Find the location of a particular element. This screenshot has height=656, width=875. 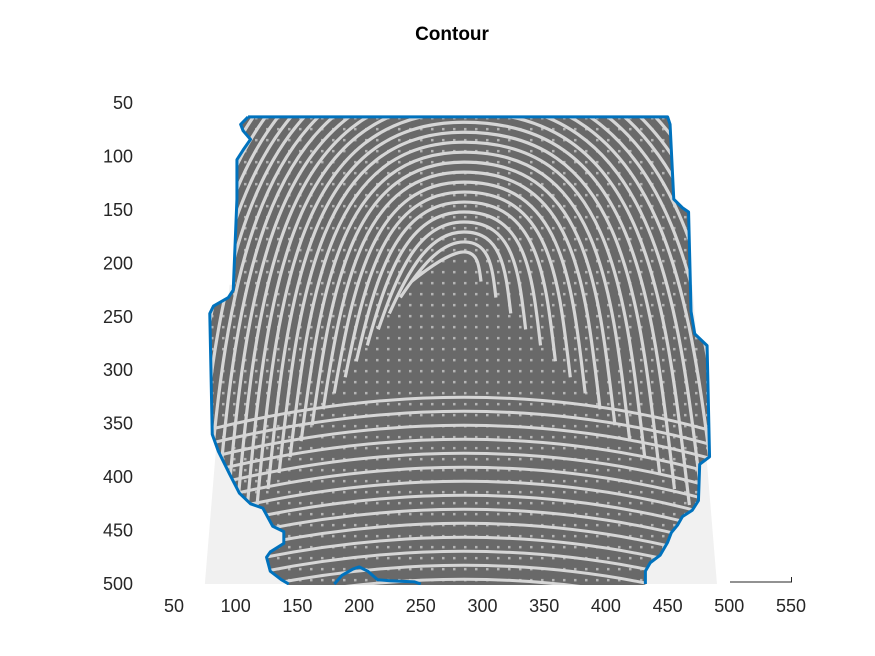

y-tick-label: 500 is located at coordinates (118, 584).